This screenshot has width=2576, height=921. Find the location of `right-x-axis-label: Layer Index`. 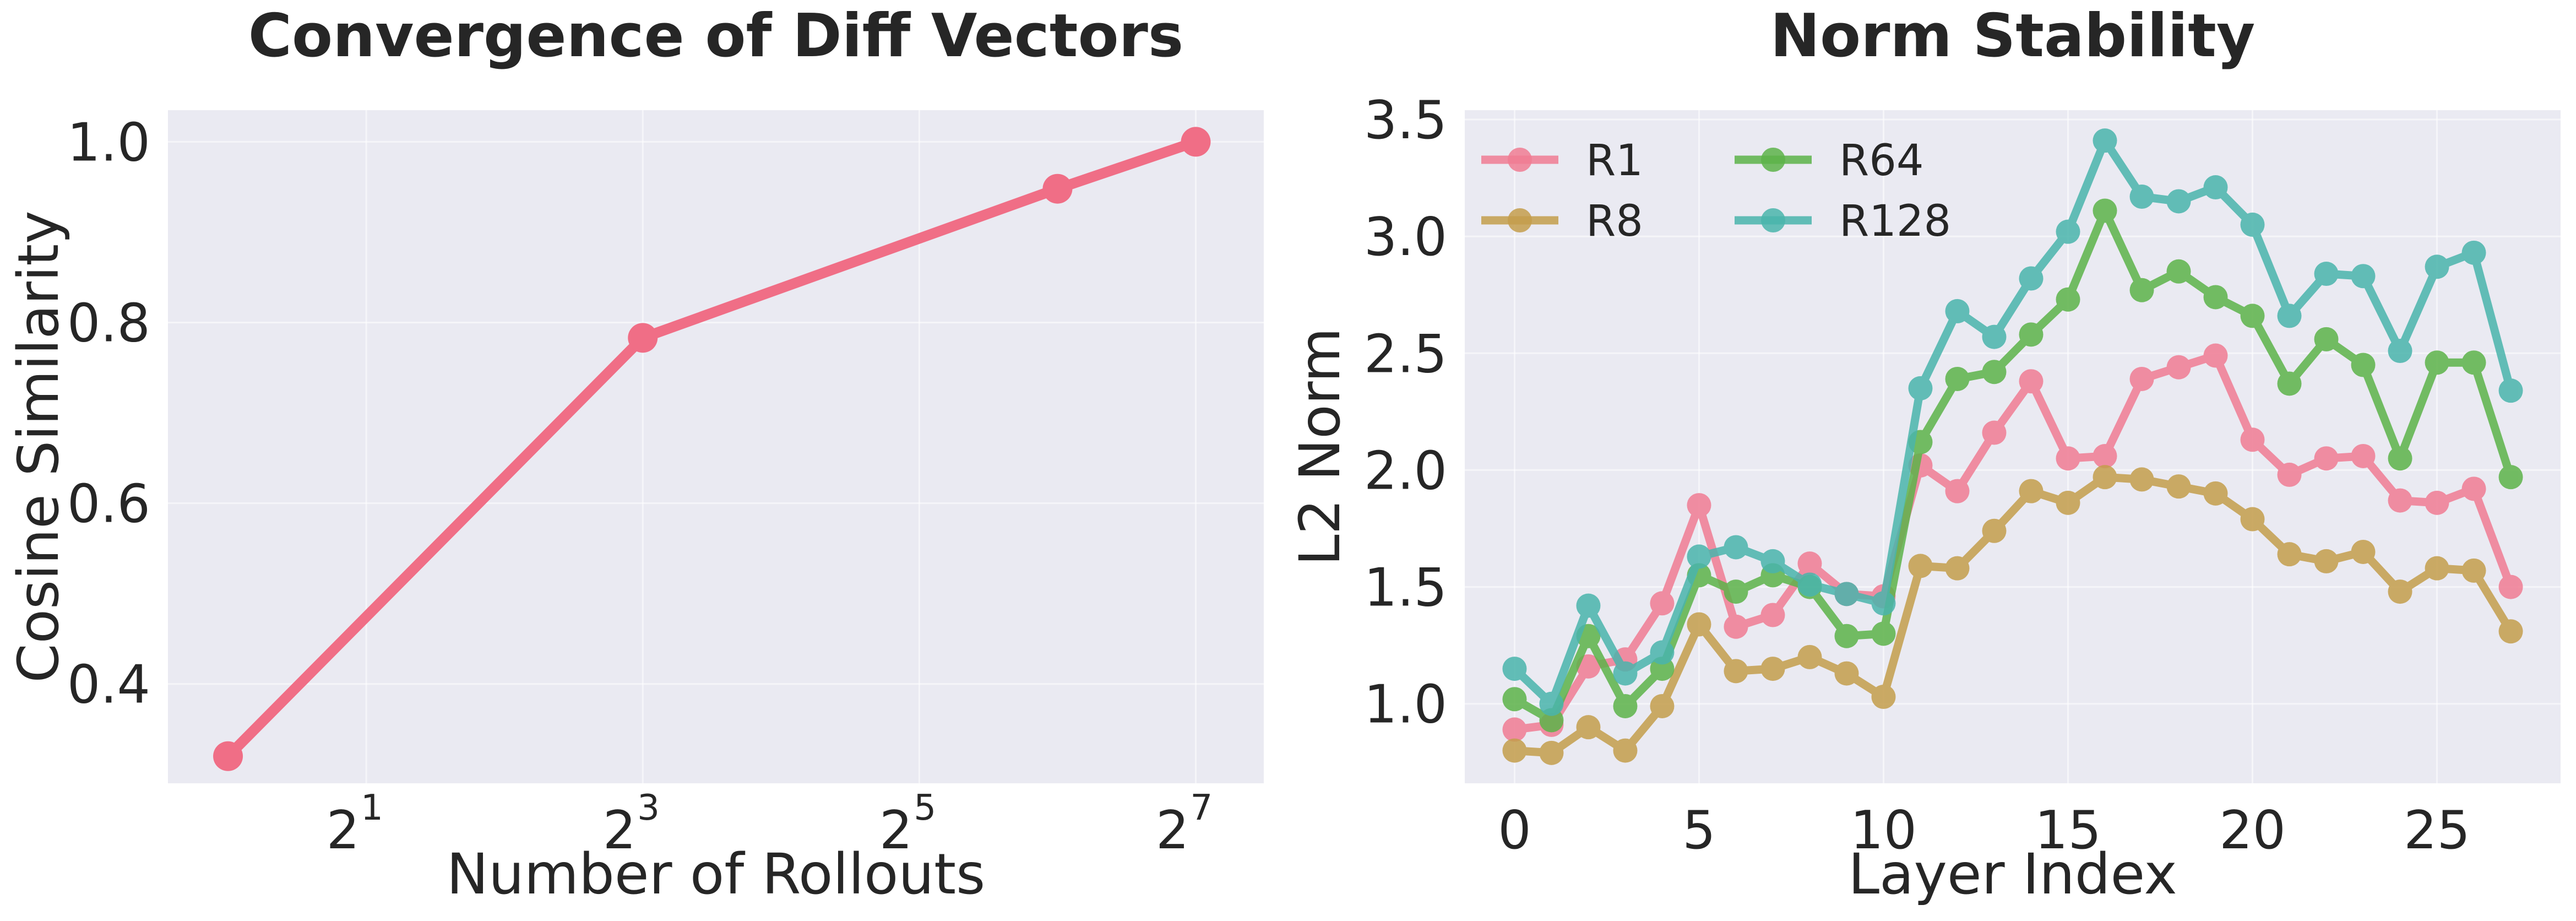

right-x-axis-label: Layer Index is located at coordinates (2012, 874).